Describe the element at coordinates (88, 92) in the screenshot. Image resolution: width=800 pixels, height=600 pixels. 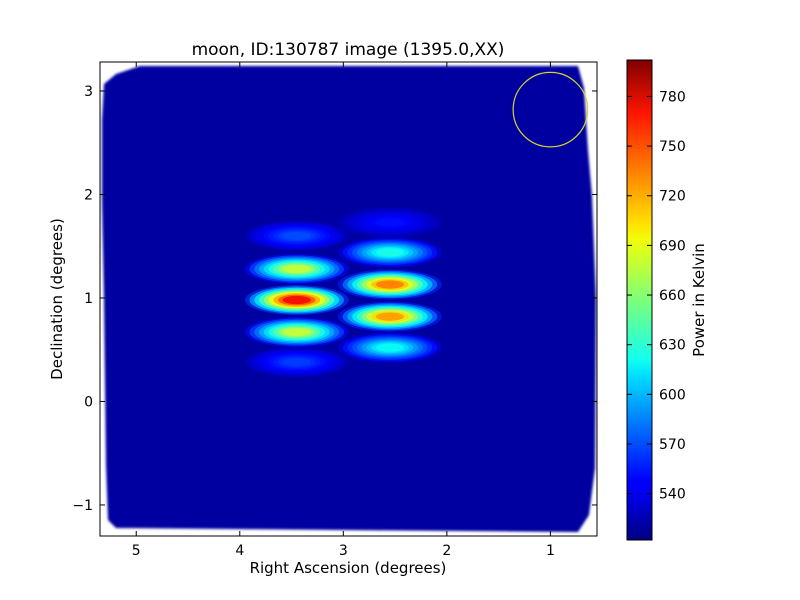
I see `y-tick-label: 3` at that location.